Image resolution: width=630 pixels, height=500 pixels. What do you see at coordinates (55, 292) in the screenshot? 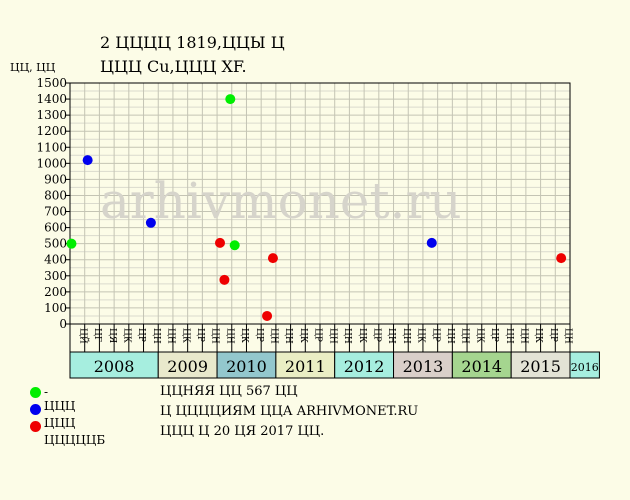
I see `y-tick-label: 200` at bounding box center [55, 292].